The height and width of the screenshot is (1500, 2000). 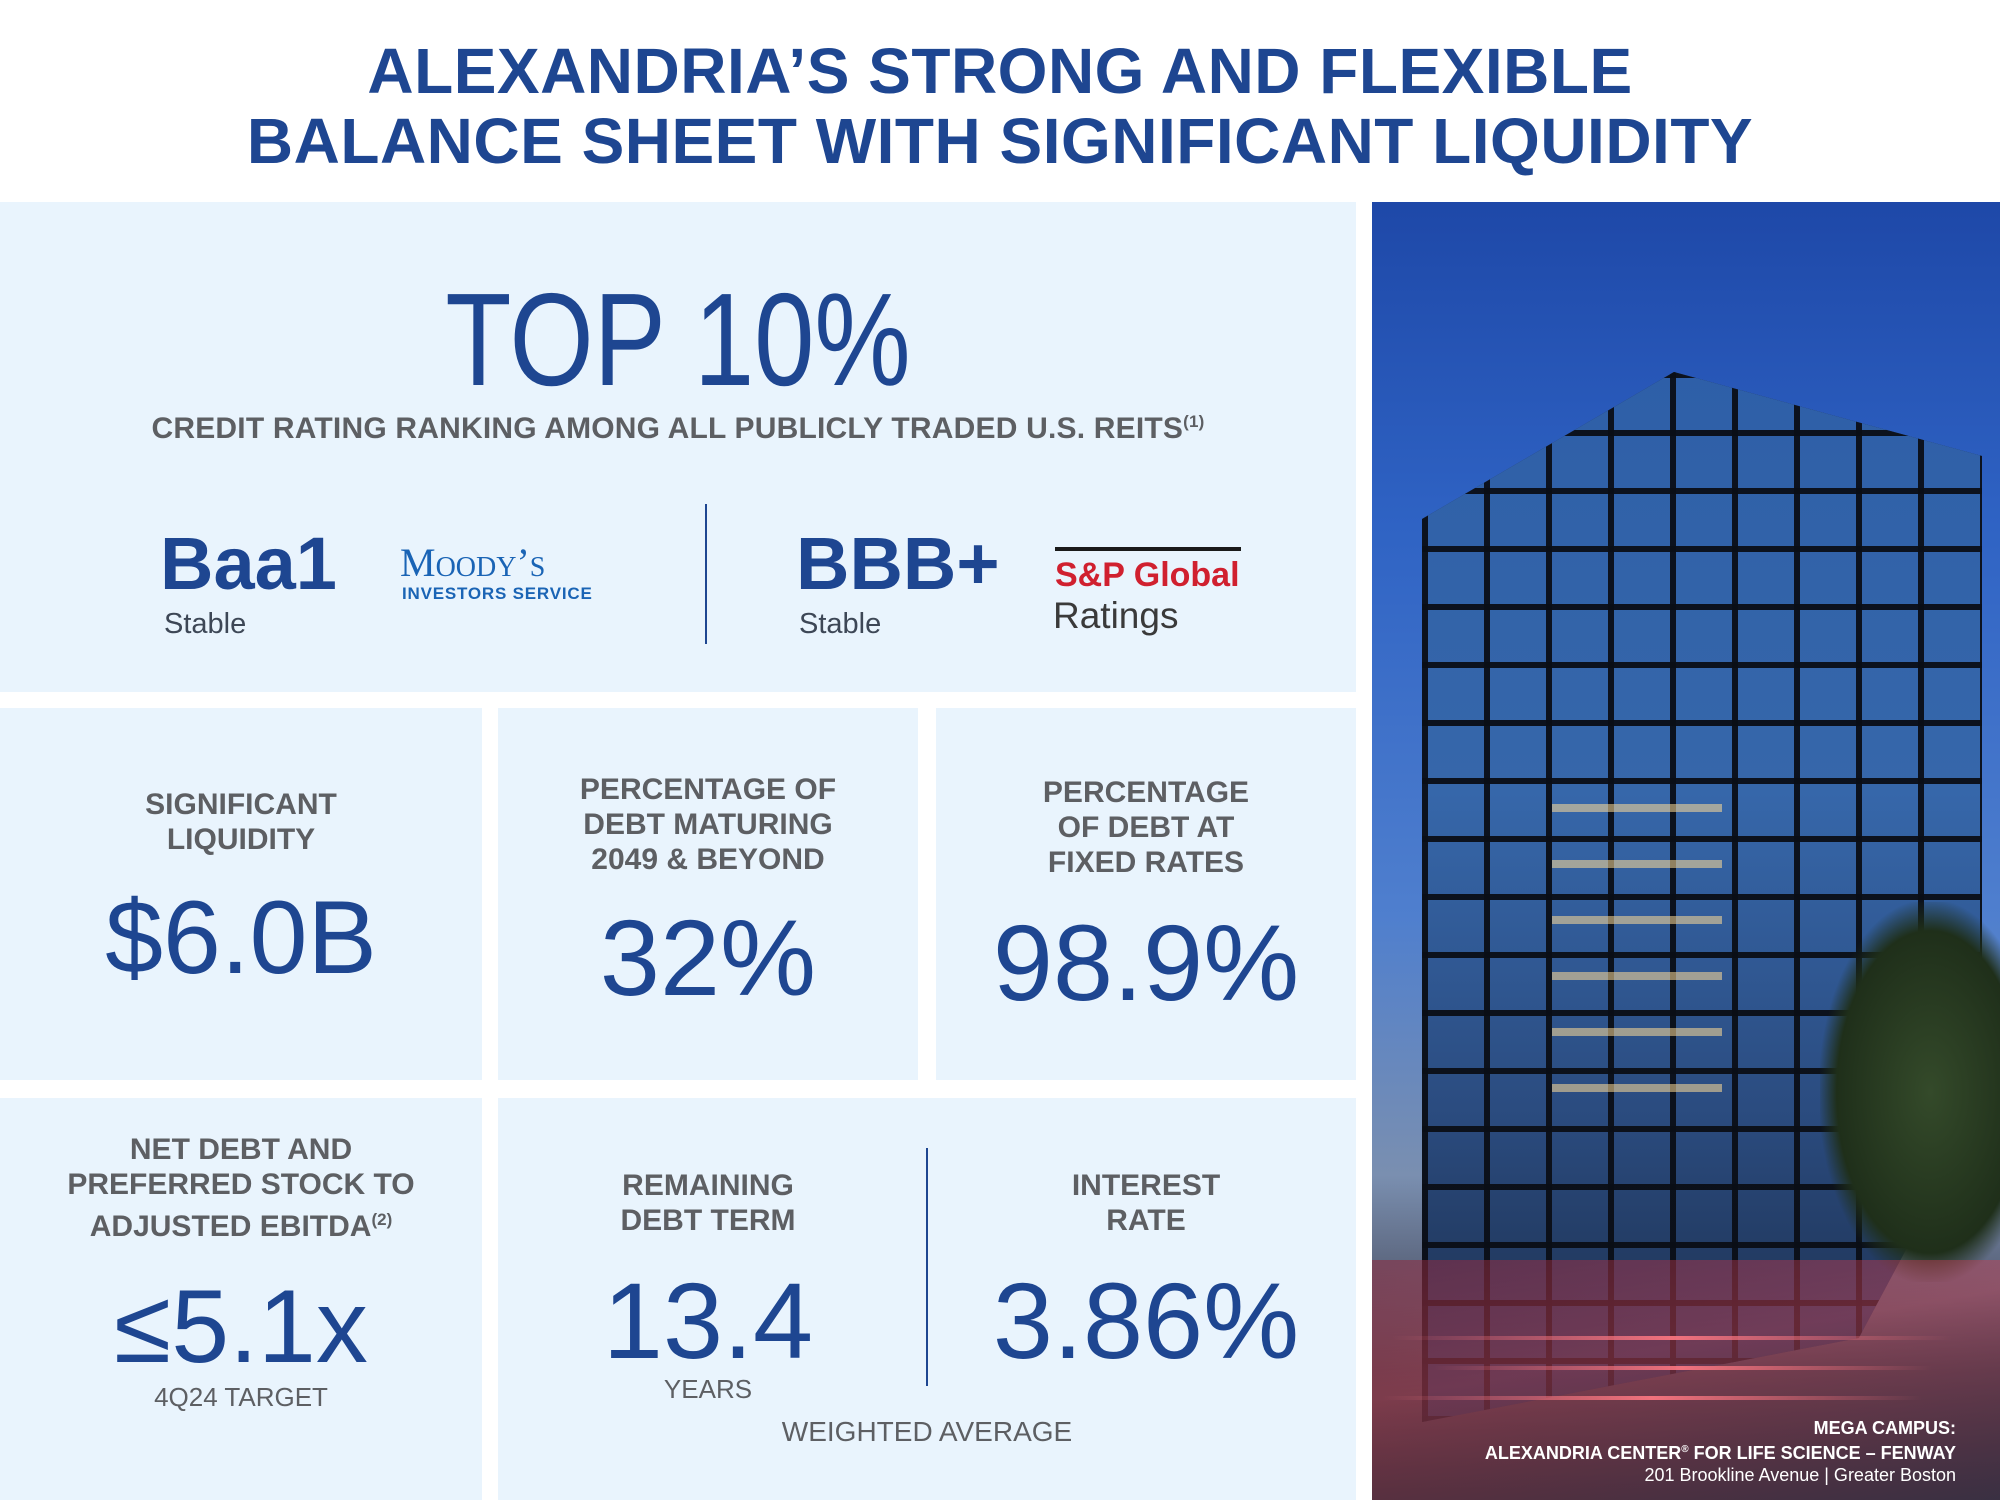 I want to click on debt-maturing-value: 32%, so click(x=708, y=957).